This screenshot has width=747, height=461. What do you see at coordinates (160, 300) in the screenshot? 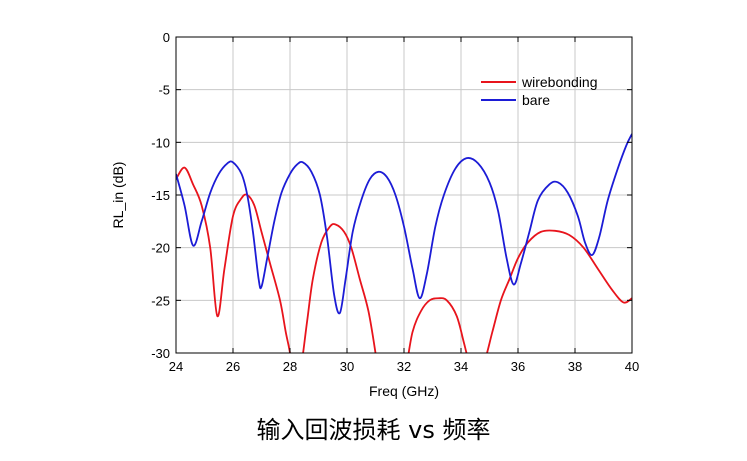
I see `y-tick-label: -25` at bounding box center [160, 300].